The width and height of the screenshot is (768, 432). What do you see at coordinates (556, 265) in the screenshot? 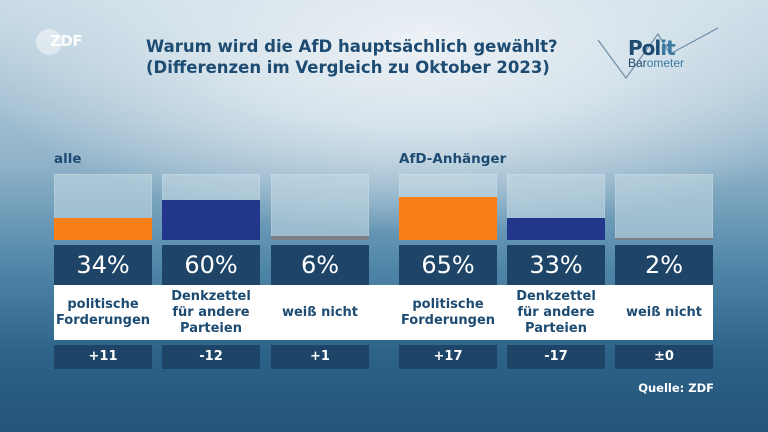
I see `data-label: 33%` at bounding box center [556, 265].